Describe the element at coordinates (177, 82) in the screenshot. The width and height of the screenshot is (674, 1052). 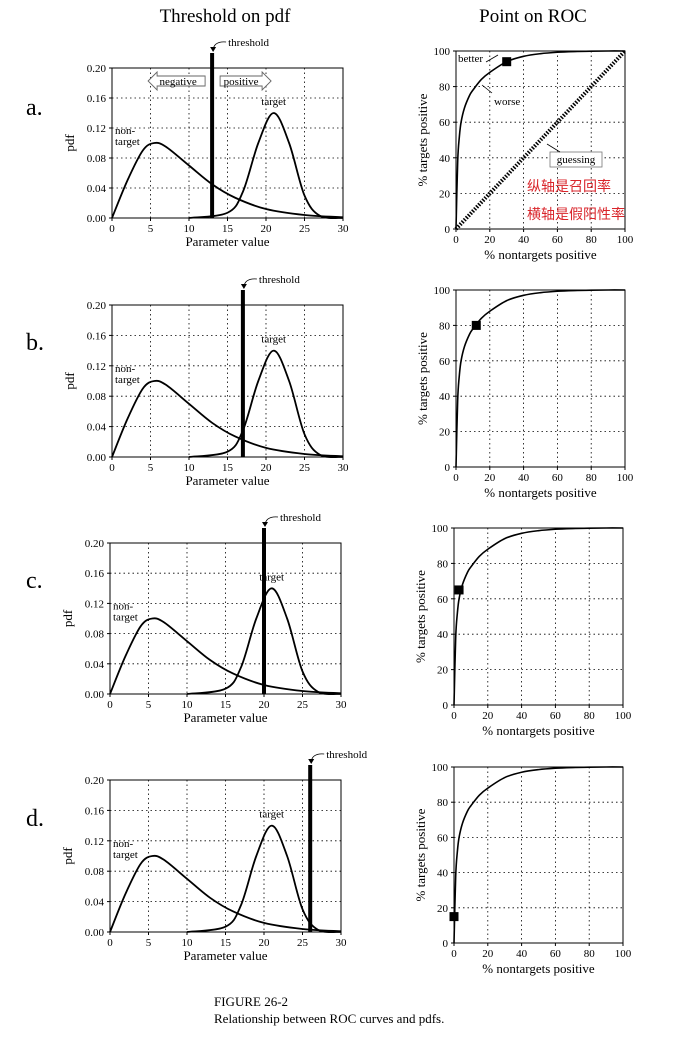
I see `negative-label: negative` at that location.